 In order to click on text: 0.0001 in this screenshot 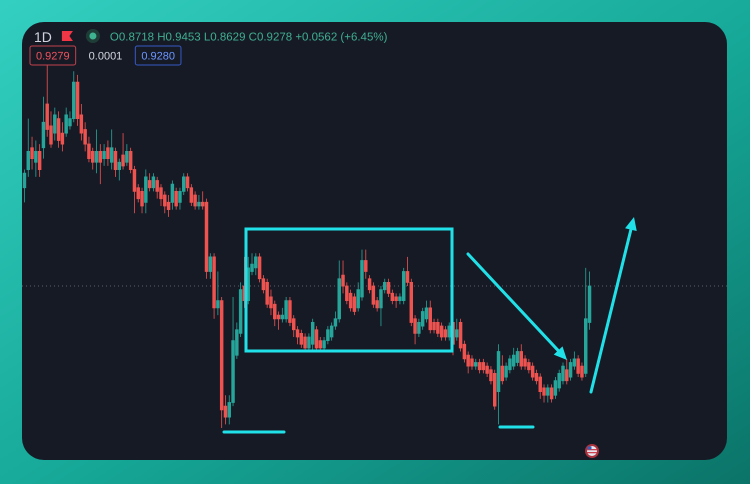, I will do `click(105, 56)`.